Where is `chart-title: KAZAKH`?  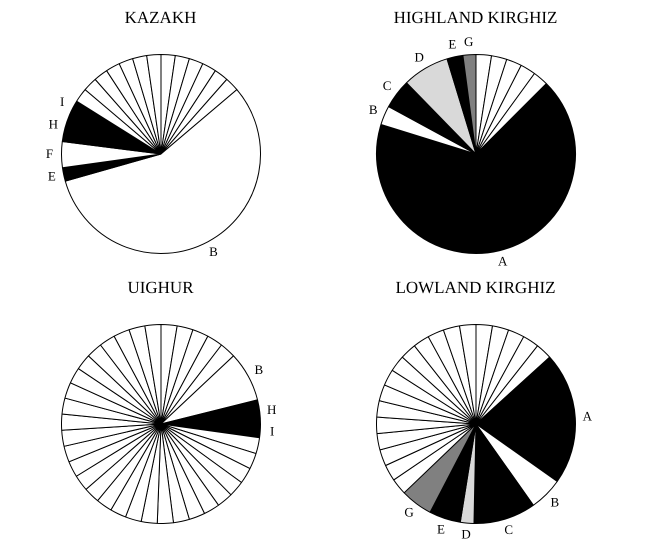 chart-title: KAZAKH is located at coordinates (161, 18).